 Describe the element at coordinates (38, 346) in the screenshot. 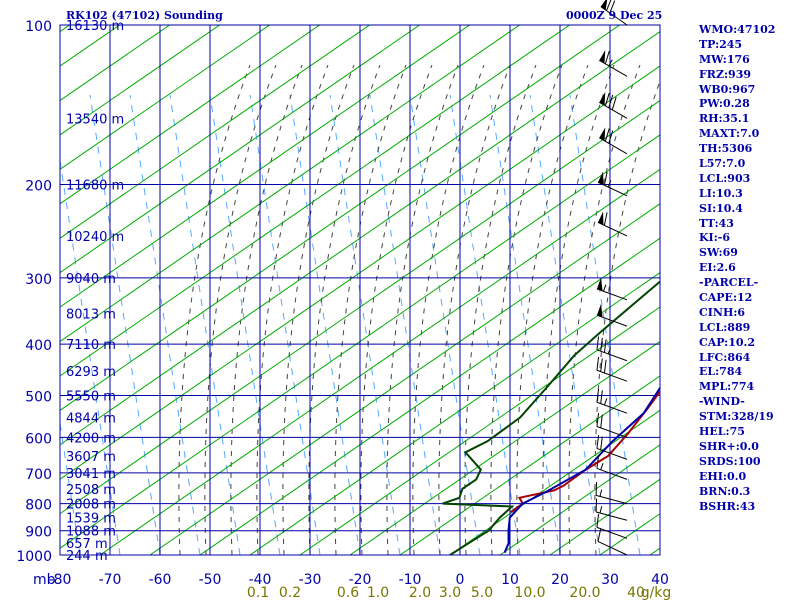

I see `pressure-tick-label: 400` at that location.